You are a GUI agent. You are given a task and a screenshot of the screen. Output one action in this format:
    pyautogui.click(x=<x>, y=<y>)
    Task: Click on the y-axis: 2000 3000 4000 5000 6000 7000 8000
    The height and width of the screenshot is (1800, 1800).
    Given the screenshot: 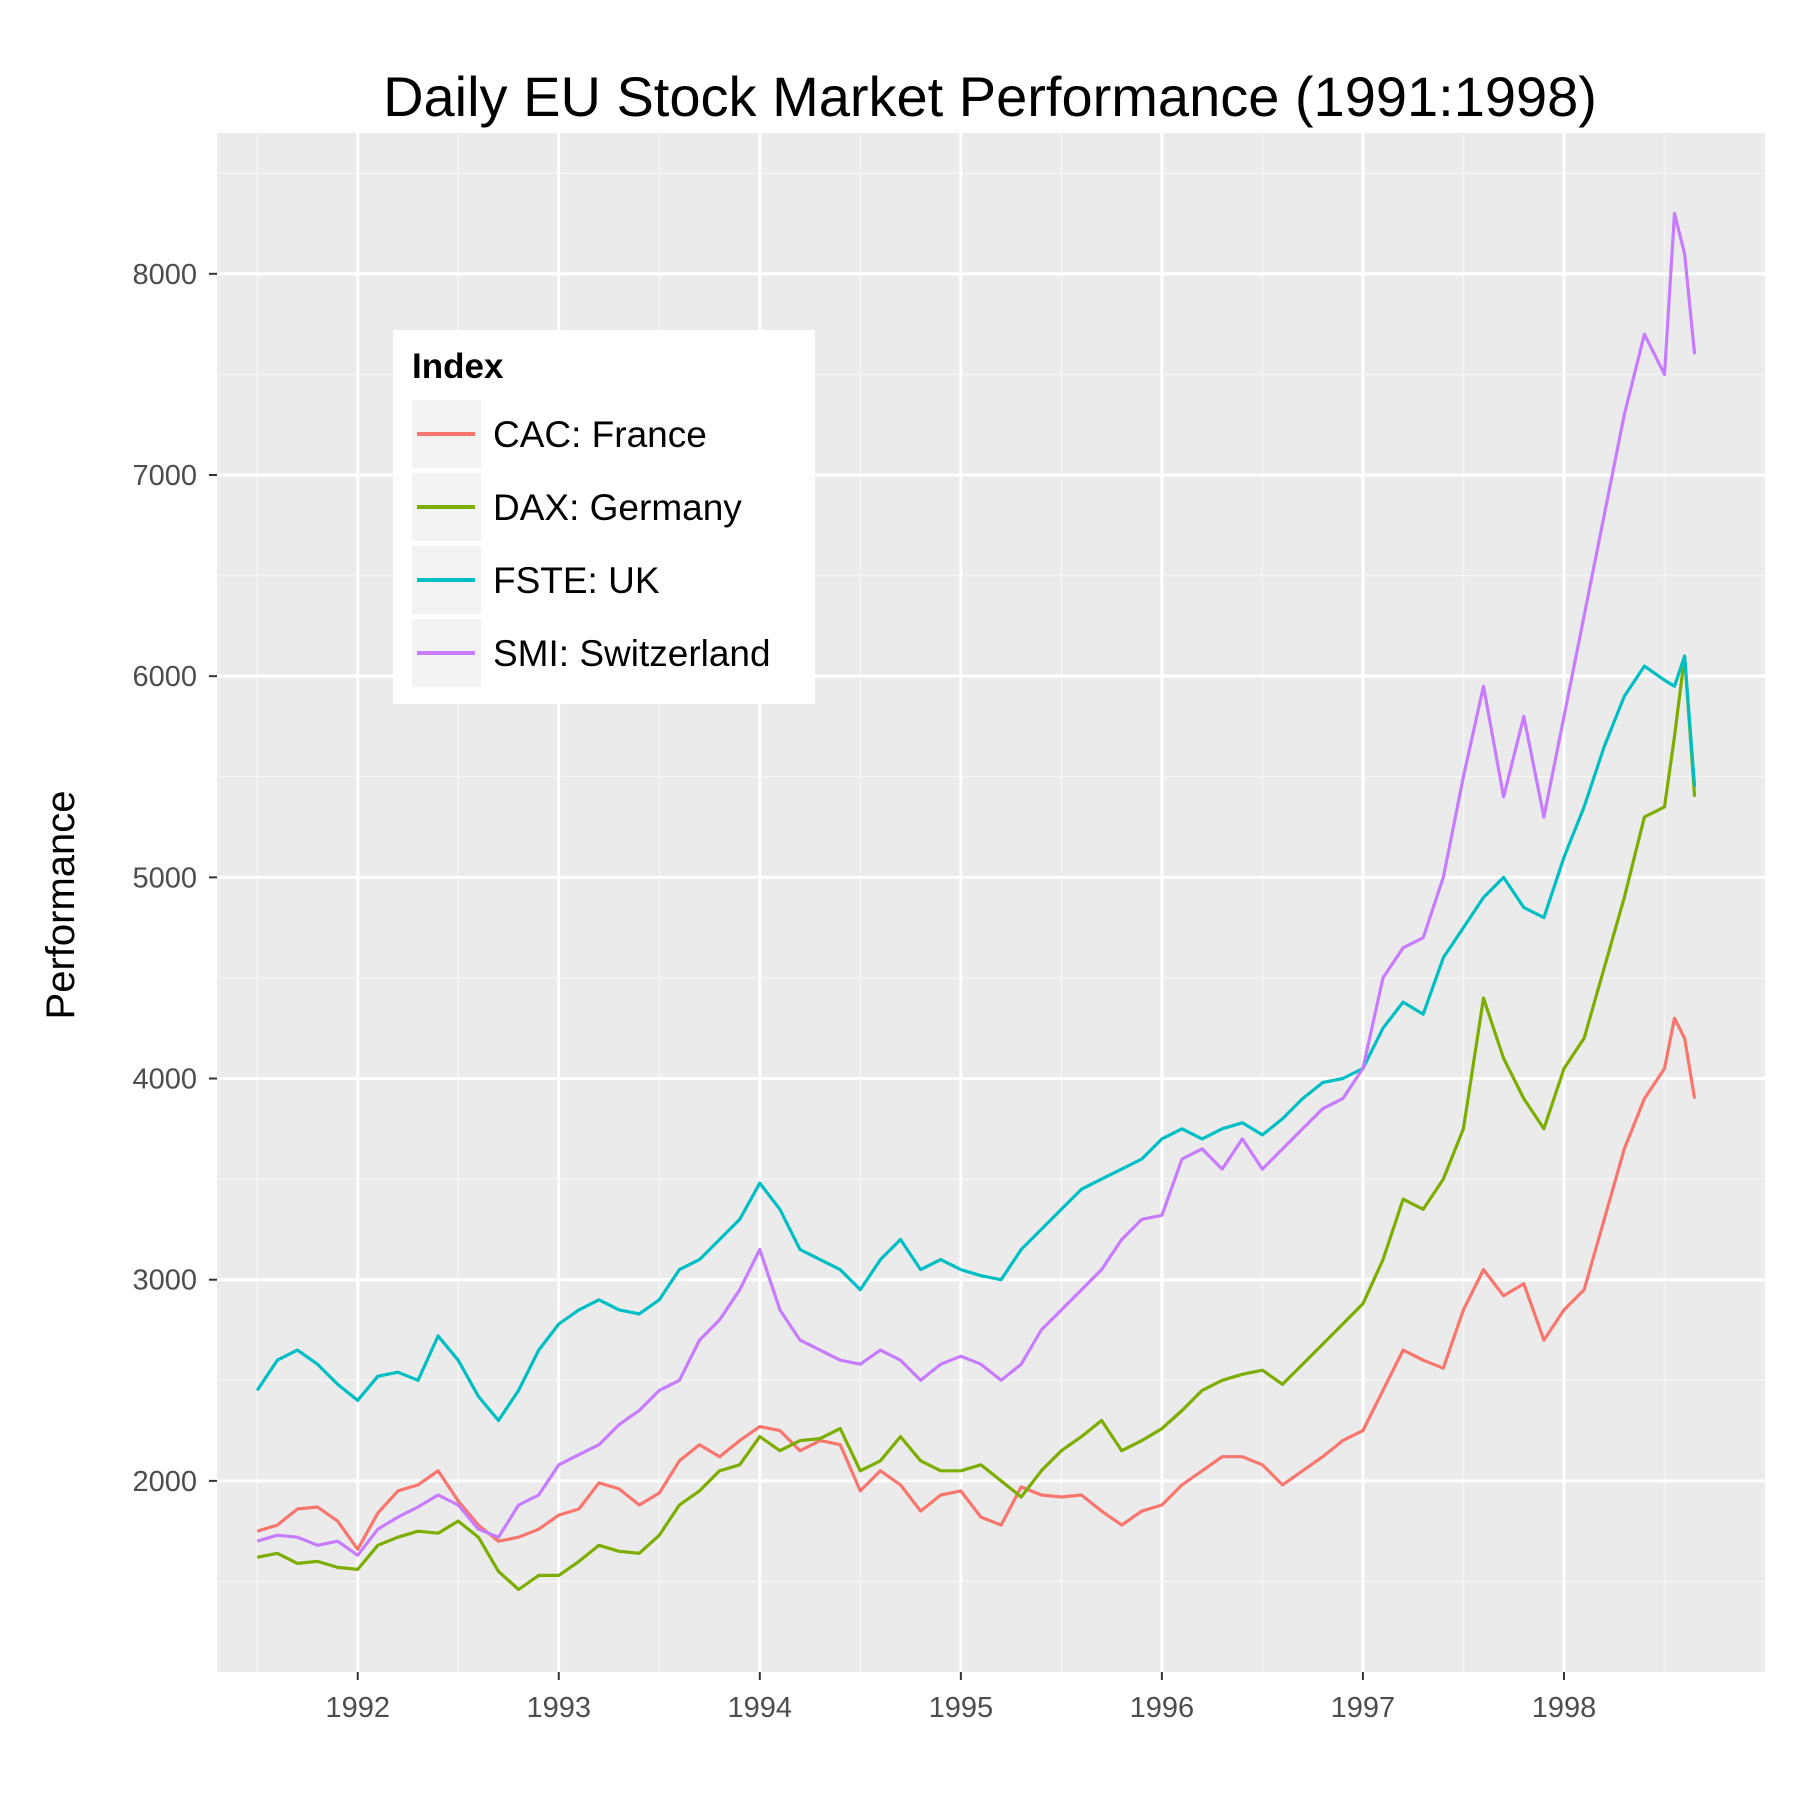 What is the action you would take?
    pyautogui.click(x=174, y=878)
    